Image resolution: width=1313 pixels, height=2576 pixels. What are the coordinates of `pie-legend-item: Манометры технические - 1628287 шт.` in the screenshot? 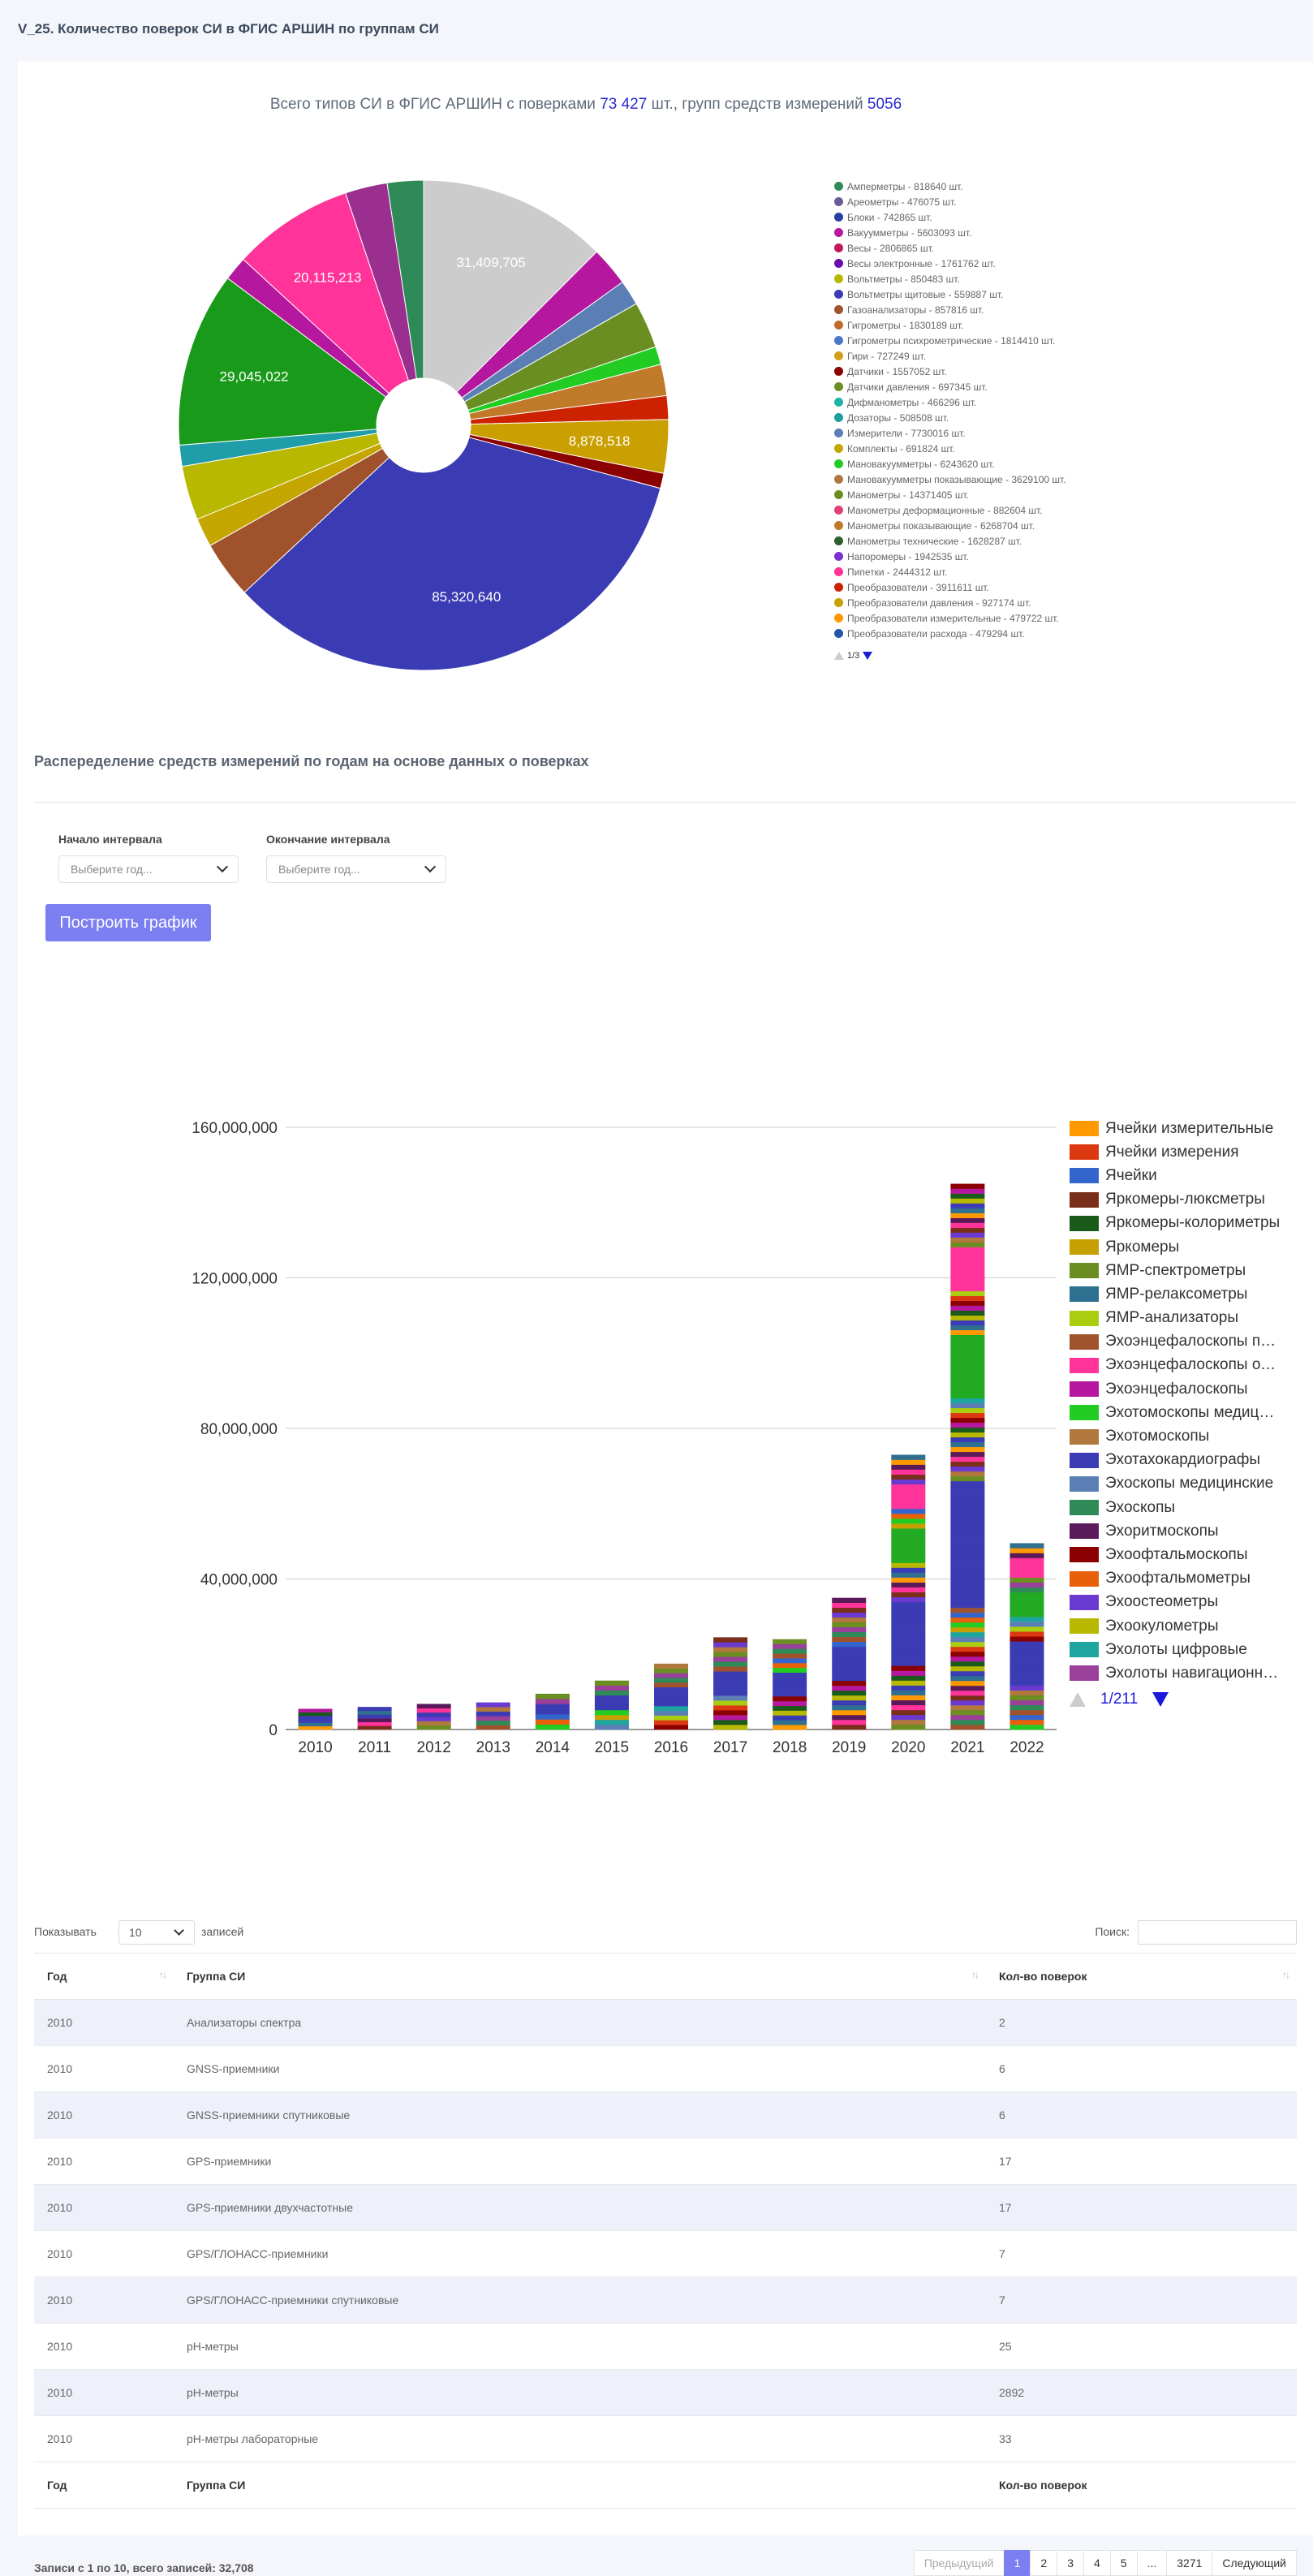 It's located at (950, 541).